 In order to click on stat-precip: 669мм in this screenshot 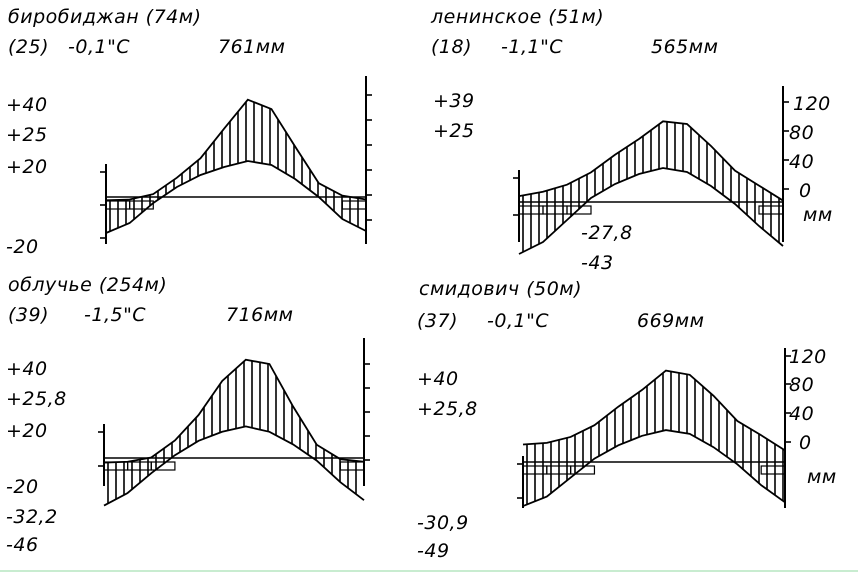, I will do `click(671, 321)`.